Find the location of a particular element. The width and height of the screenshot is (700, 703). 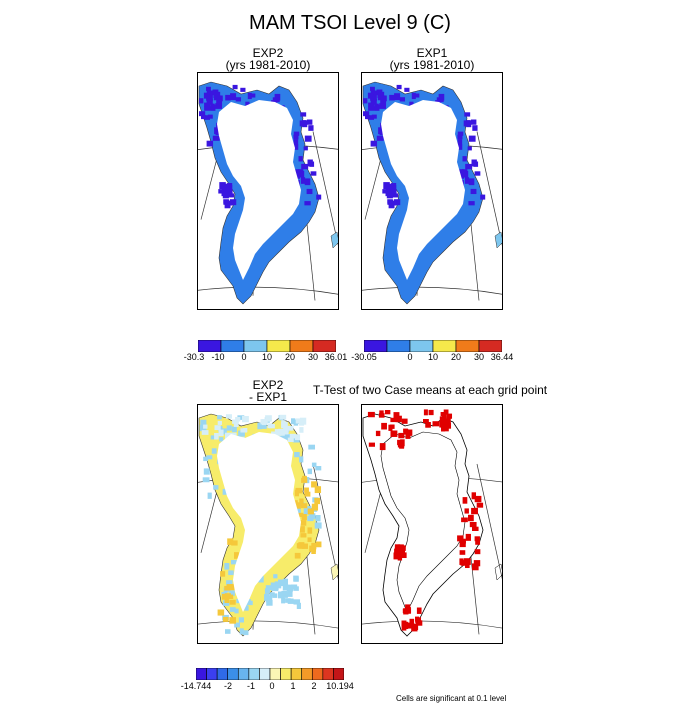

colorbar-tick-label: -14.744 is located at coordinates (196, 686).